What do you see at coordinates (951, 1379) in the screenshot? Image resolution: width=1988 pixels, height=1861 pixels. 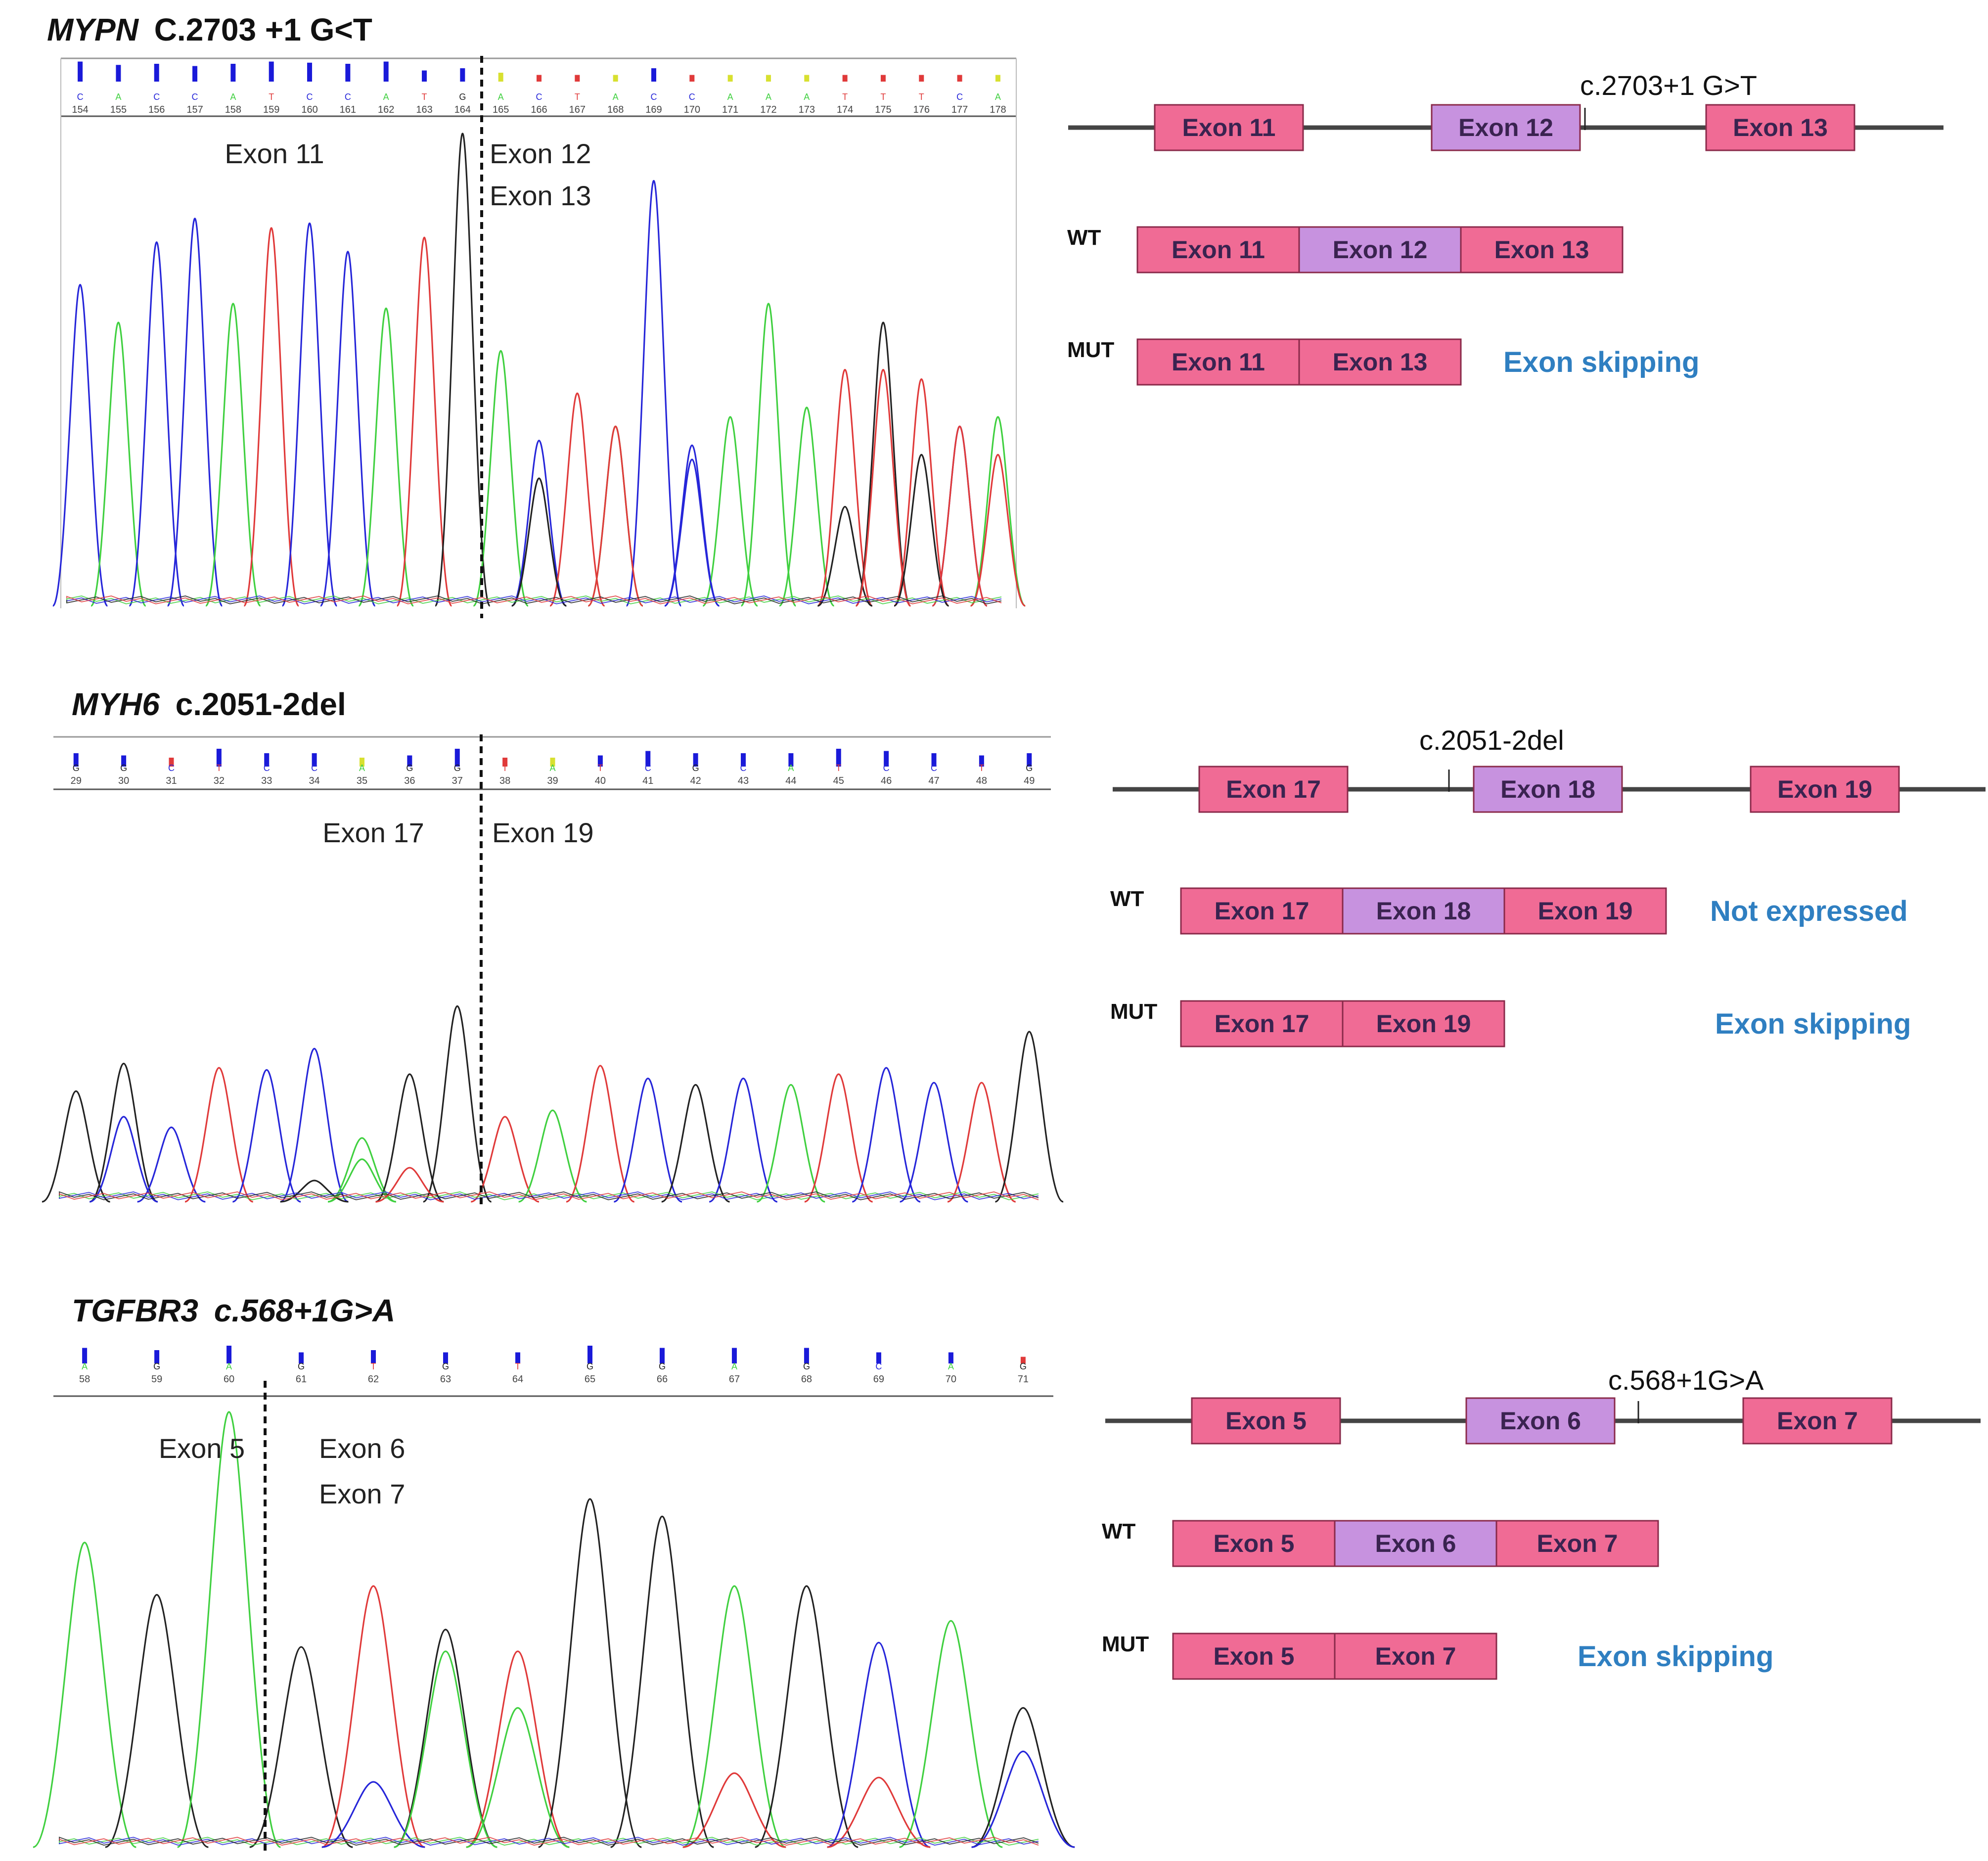 I see `base-position: 70` at bounding box center [951, 1379].